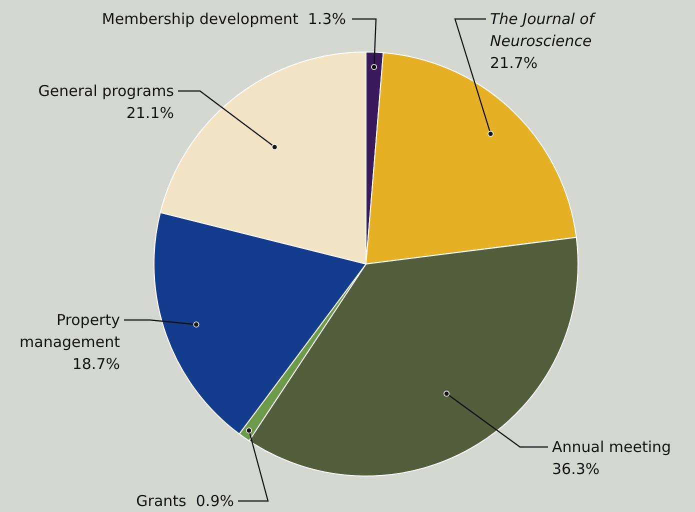  What do you see at coordinates (514, 63) in the screenshot?
I see `data-label: 21.7%` at bounding box center [514, 63].